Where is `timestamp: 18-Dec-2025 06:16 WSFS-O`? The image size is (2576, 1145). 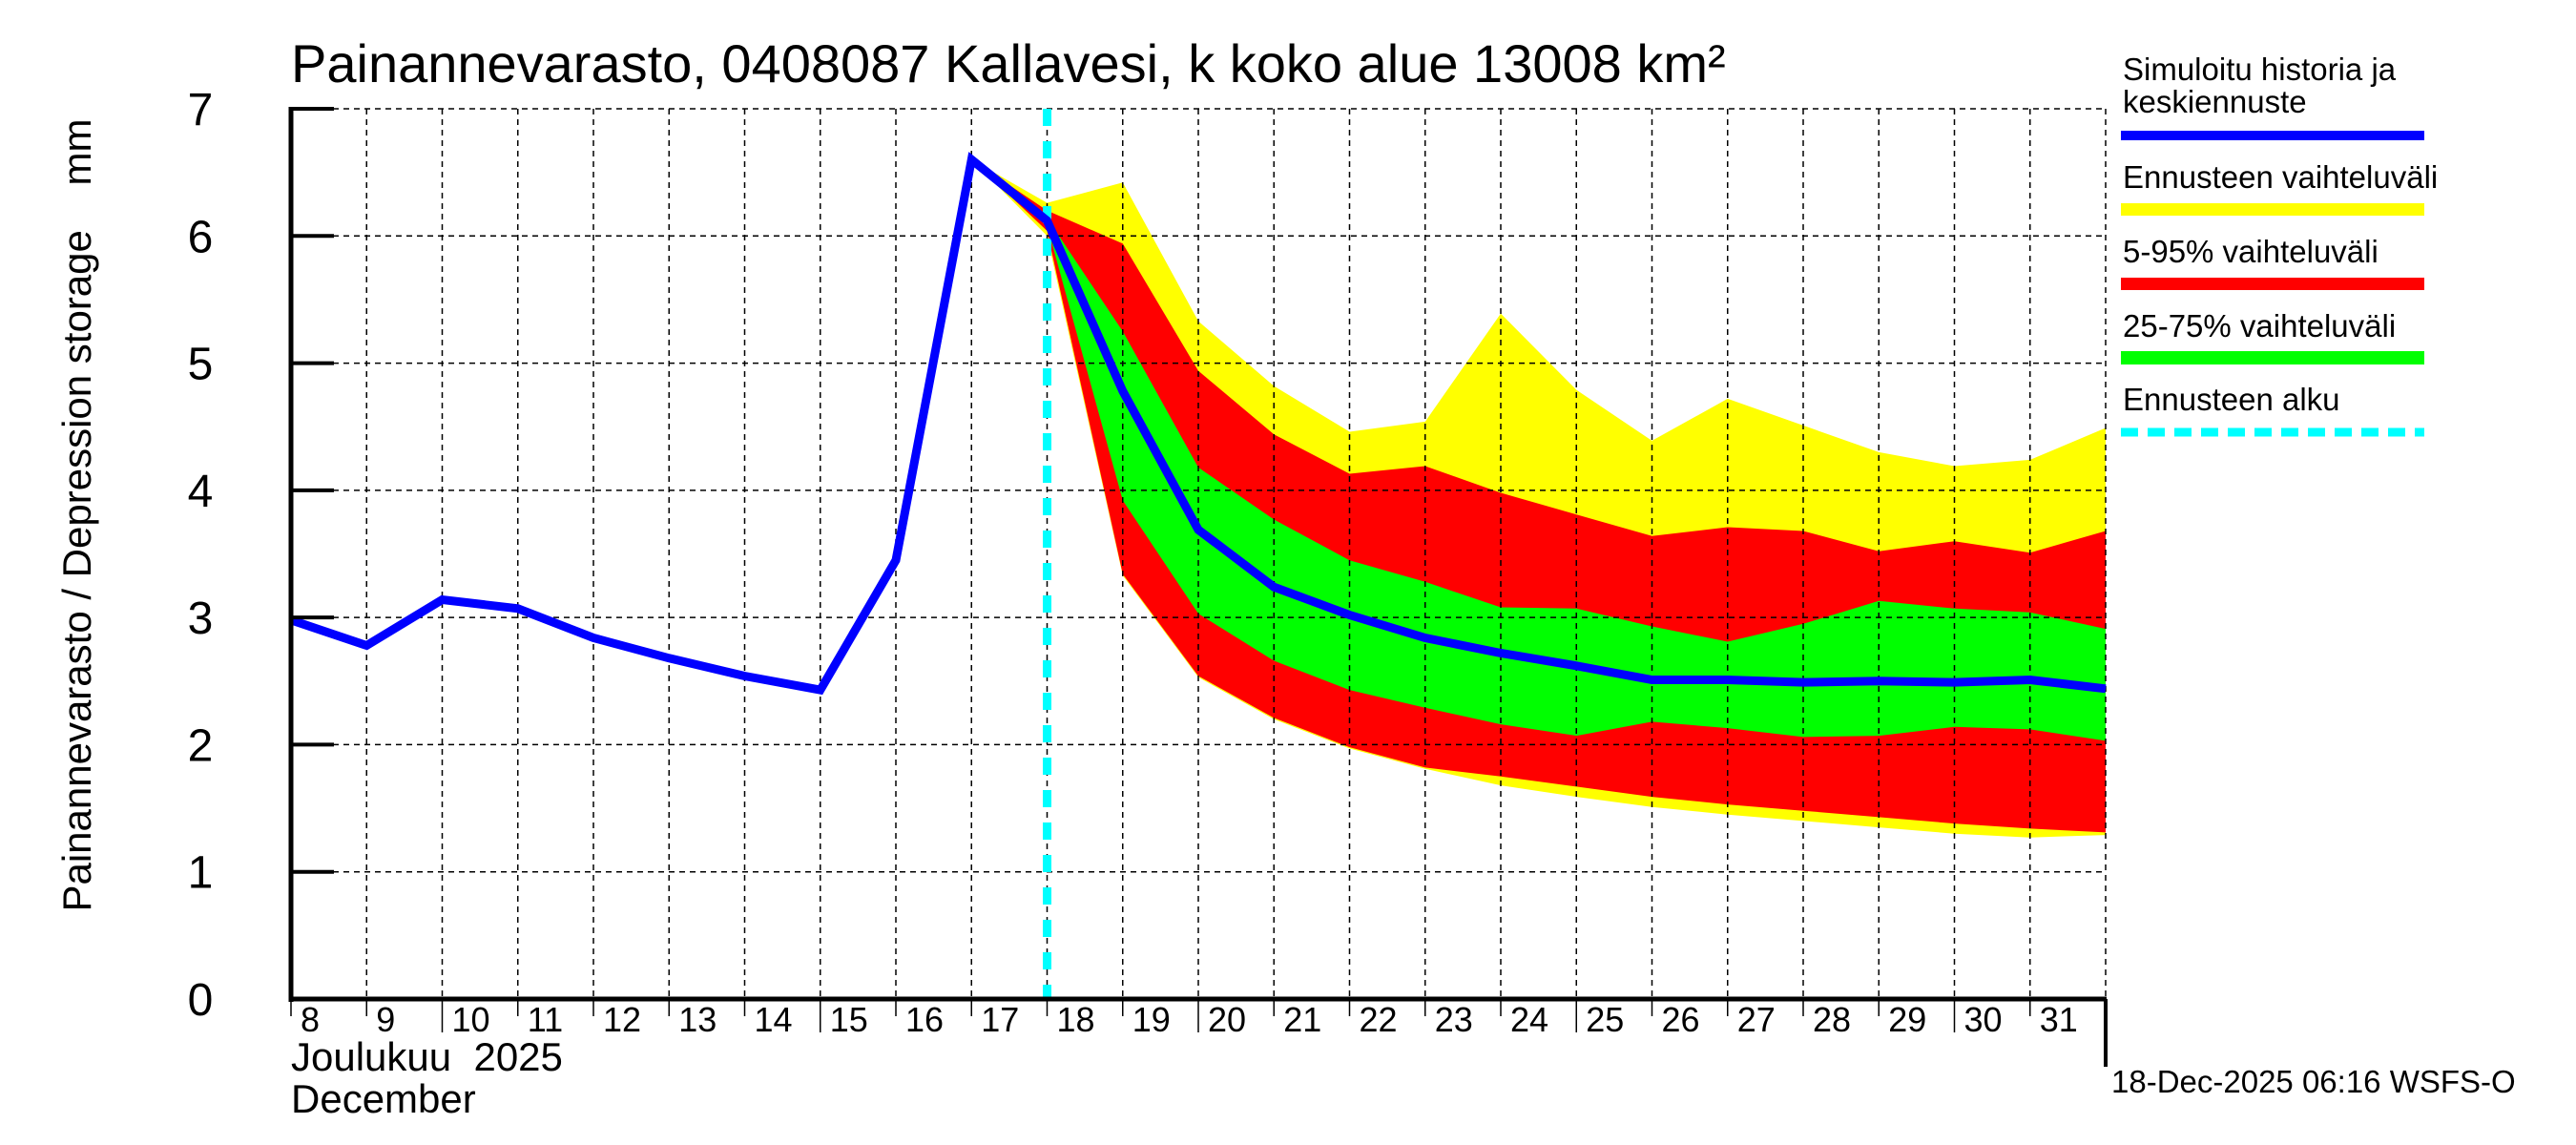
timestamp: 18-Dec-2025 06:16 WSFS-O is located at coordinates (2313, 1081).